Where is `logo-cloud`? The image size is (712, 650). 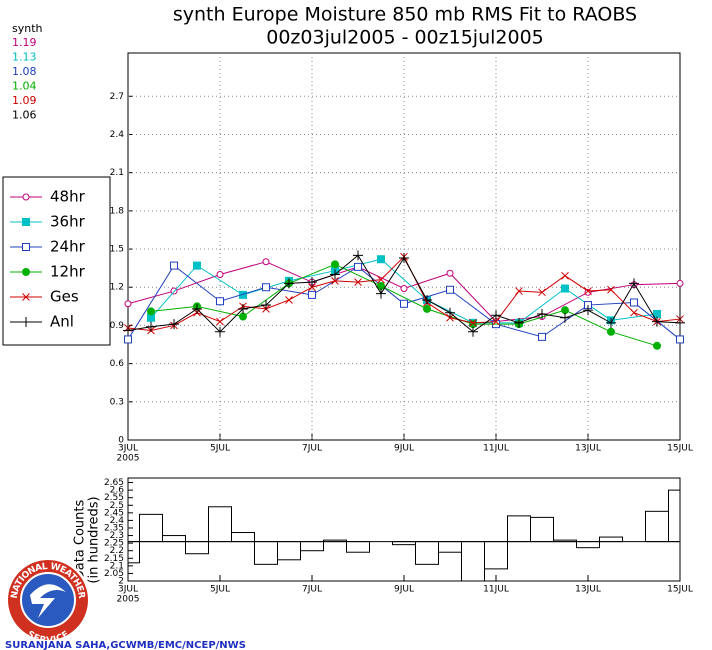
logo-cloud is located at coordinates (48, 601).